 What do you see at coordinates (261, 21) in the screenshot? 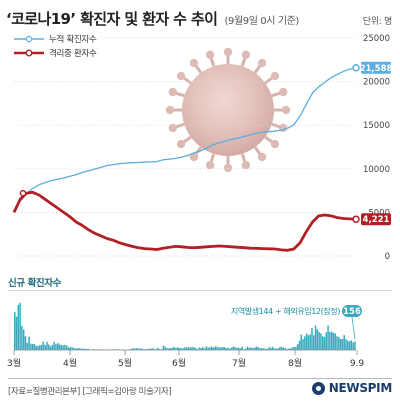
I see `chart-subtitle: (9월9일 0시 기준)` at bounding box center [261, 21].